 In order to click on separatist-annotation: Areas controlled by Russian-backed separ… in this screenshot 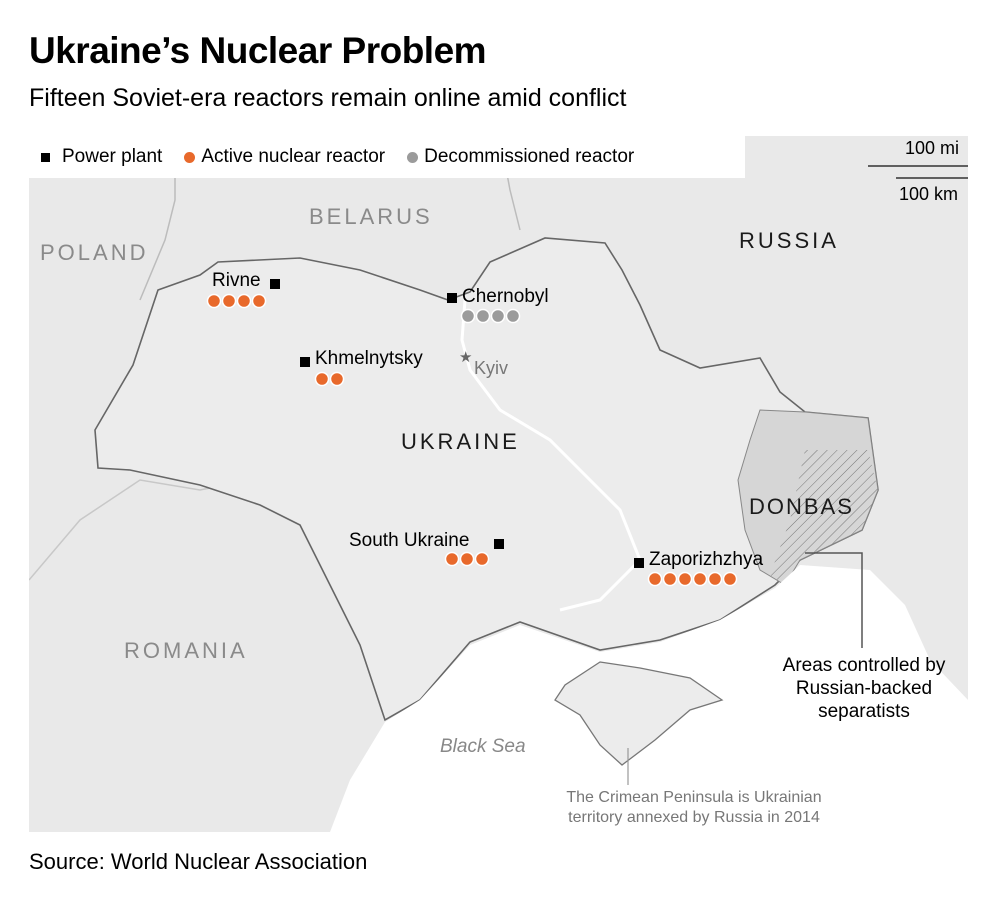, I will do `click(864, 688)`.